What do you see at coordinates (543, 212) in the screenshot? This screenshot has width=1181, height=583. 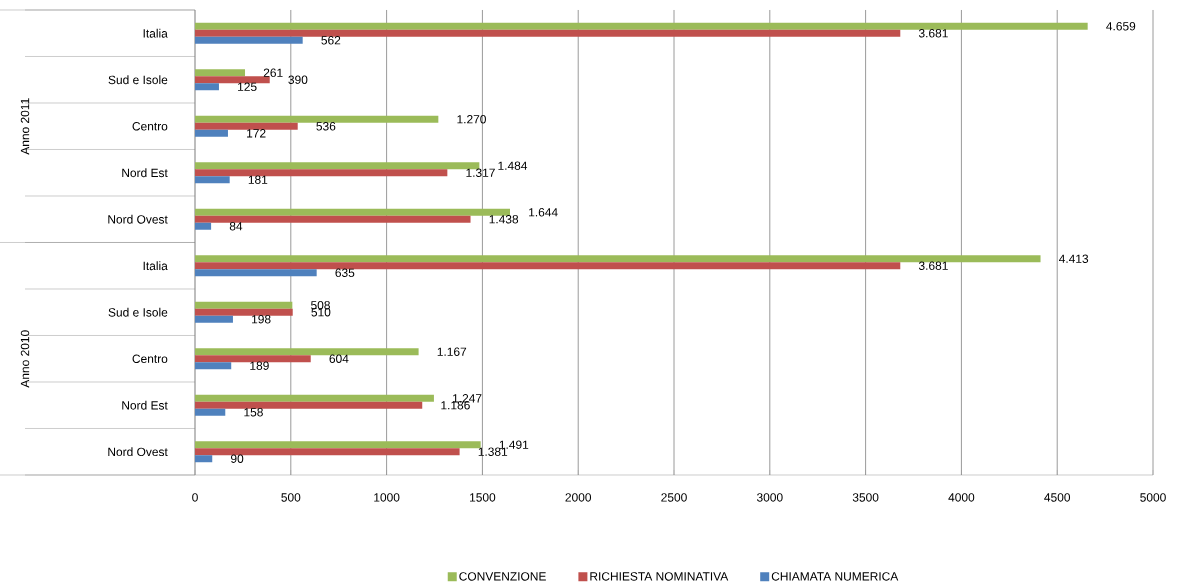 I see `data-label: 1.644` at bounding box center [543, 212].